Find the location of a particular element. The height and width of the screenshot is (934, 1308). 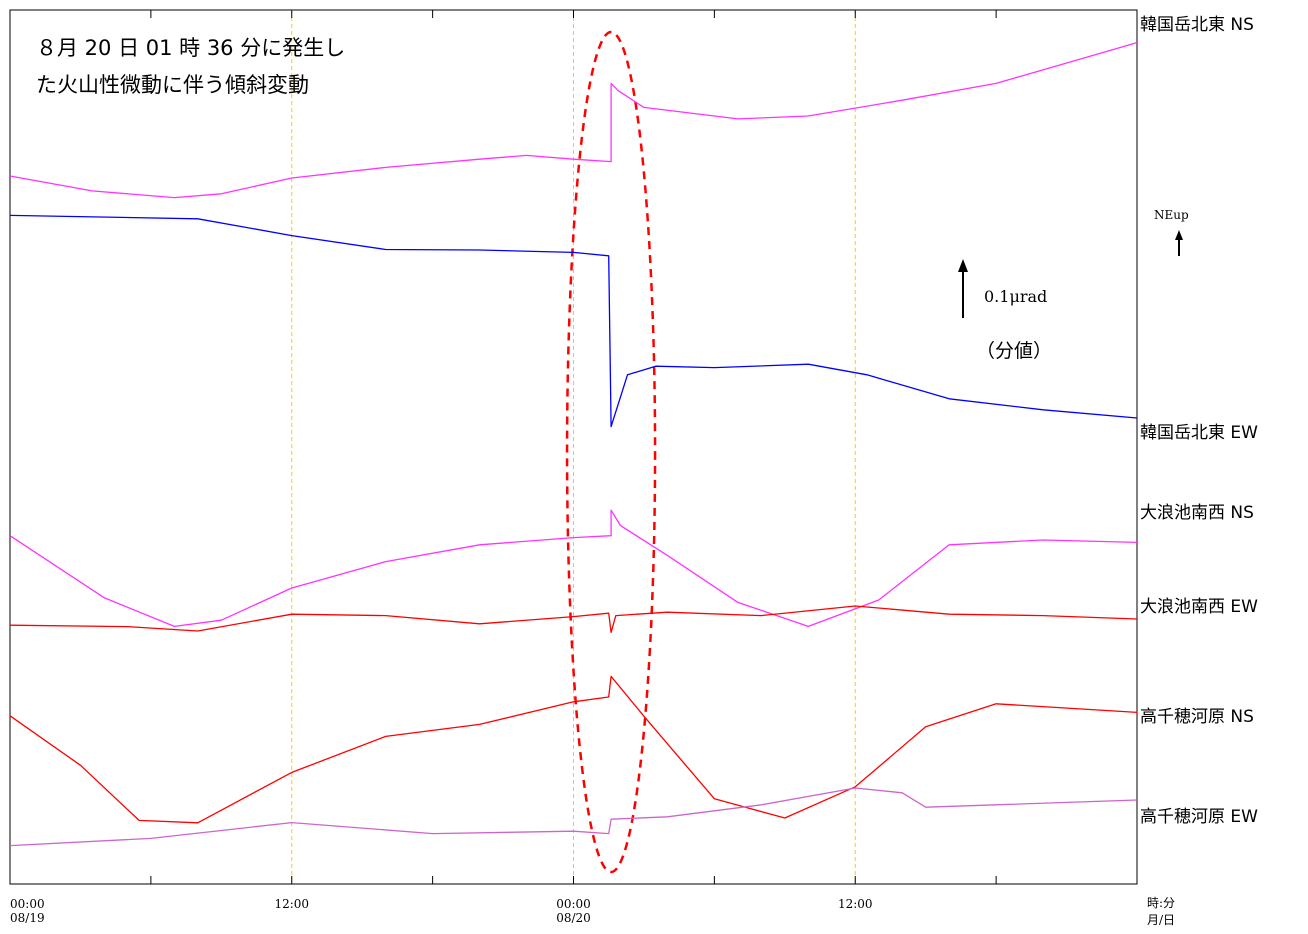

series-label-2: 韓国岳北東 EW is located at coordinates (1199, 433).